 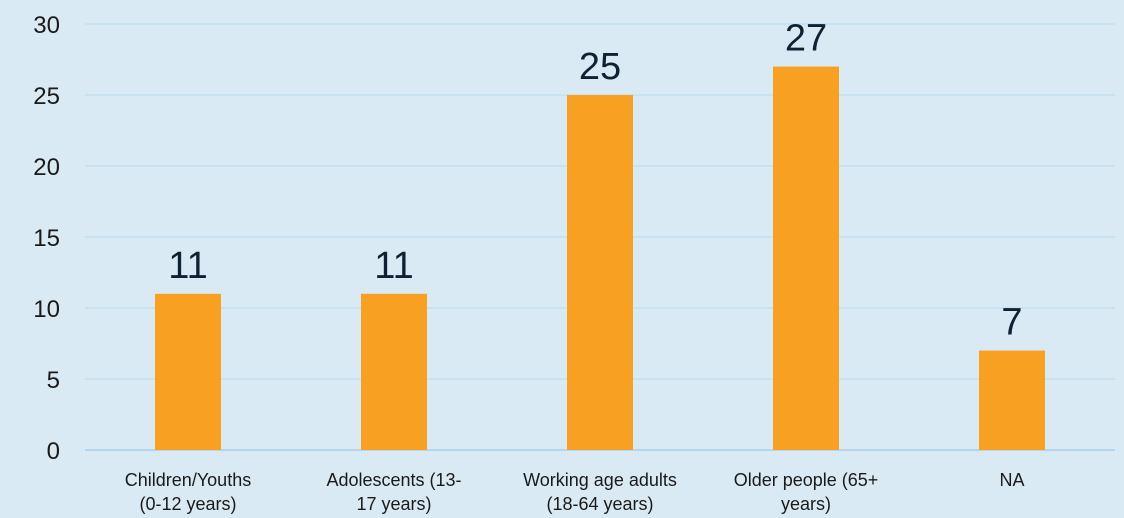 What do you see at coordinates (806, 504) in the screenshot?
I see `x-category-label: years)` at bounding box center [806, 504].